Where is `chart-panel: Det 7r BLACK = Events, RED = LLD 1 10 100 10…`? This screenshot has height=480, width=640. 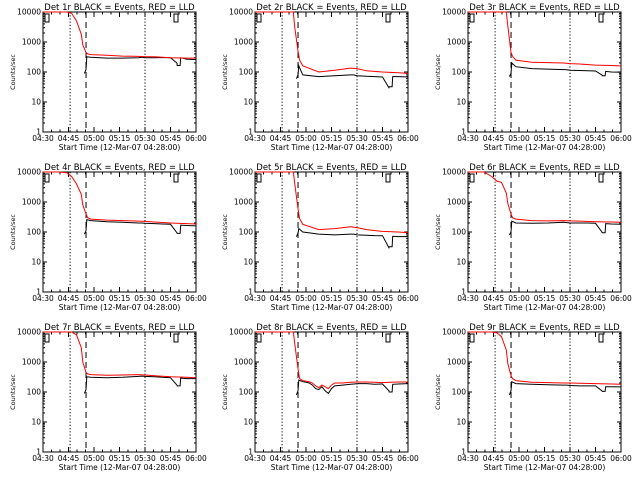
chart-panel: Det 7r BLACK = Events, RED = LLD 1 10 100 10… is located at coordinates (108, 397).